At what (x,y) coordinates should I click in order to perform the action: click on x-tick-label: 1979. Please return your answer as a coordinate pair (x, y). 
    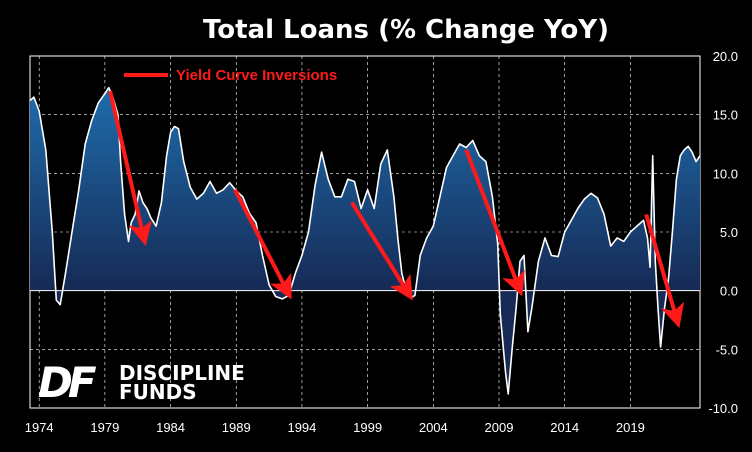
    Looking at the image, I should click on (104, 427).